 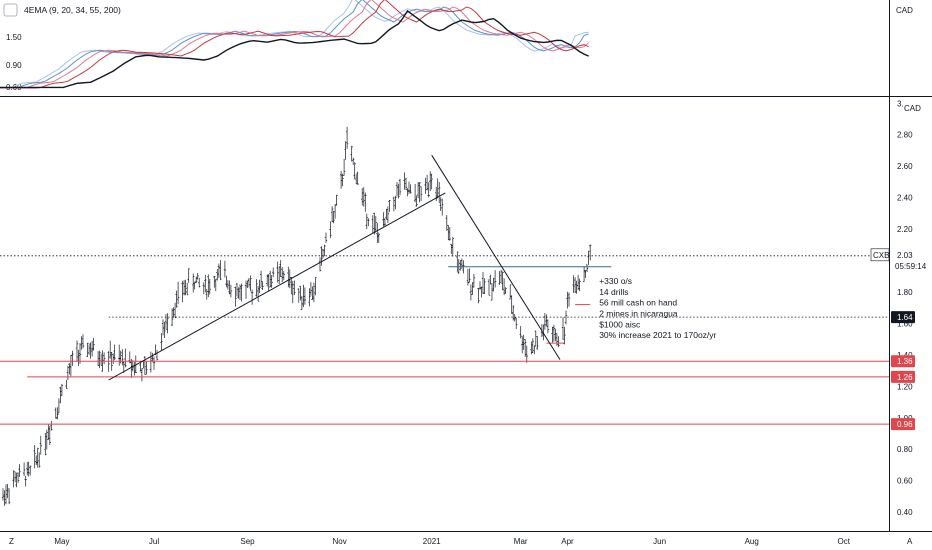 I want to click on indicator-currency: CAD, so click(x=904, y=10).